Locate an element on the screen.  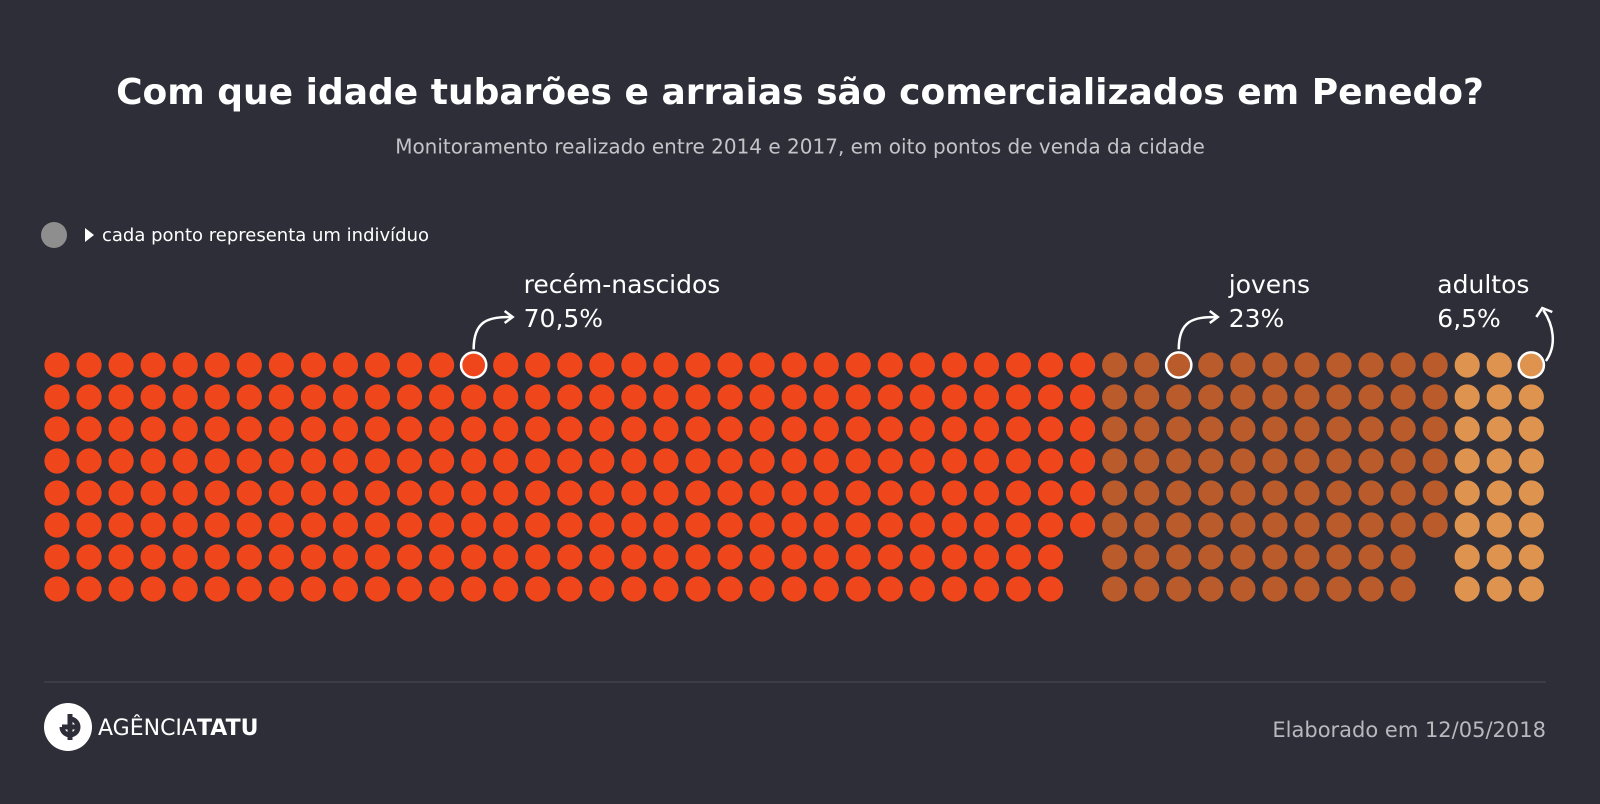
legend-dot is located at coordinates (54, 235).